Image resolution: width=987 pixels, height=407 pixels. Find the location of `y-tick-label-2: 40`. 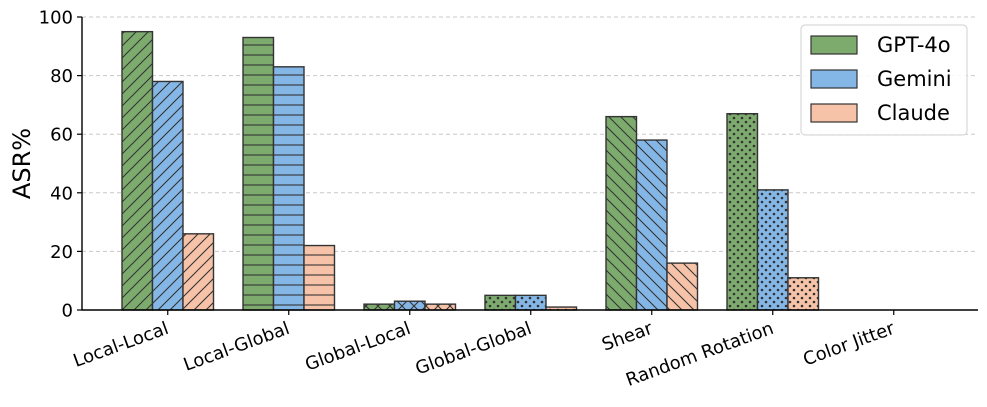

y-tick-label-2: 40 is located at coordinates (61, 193).